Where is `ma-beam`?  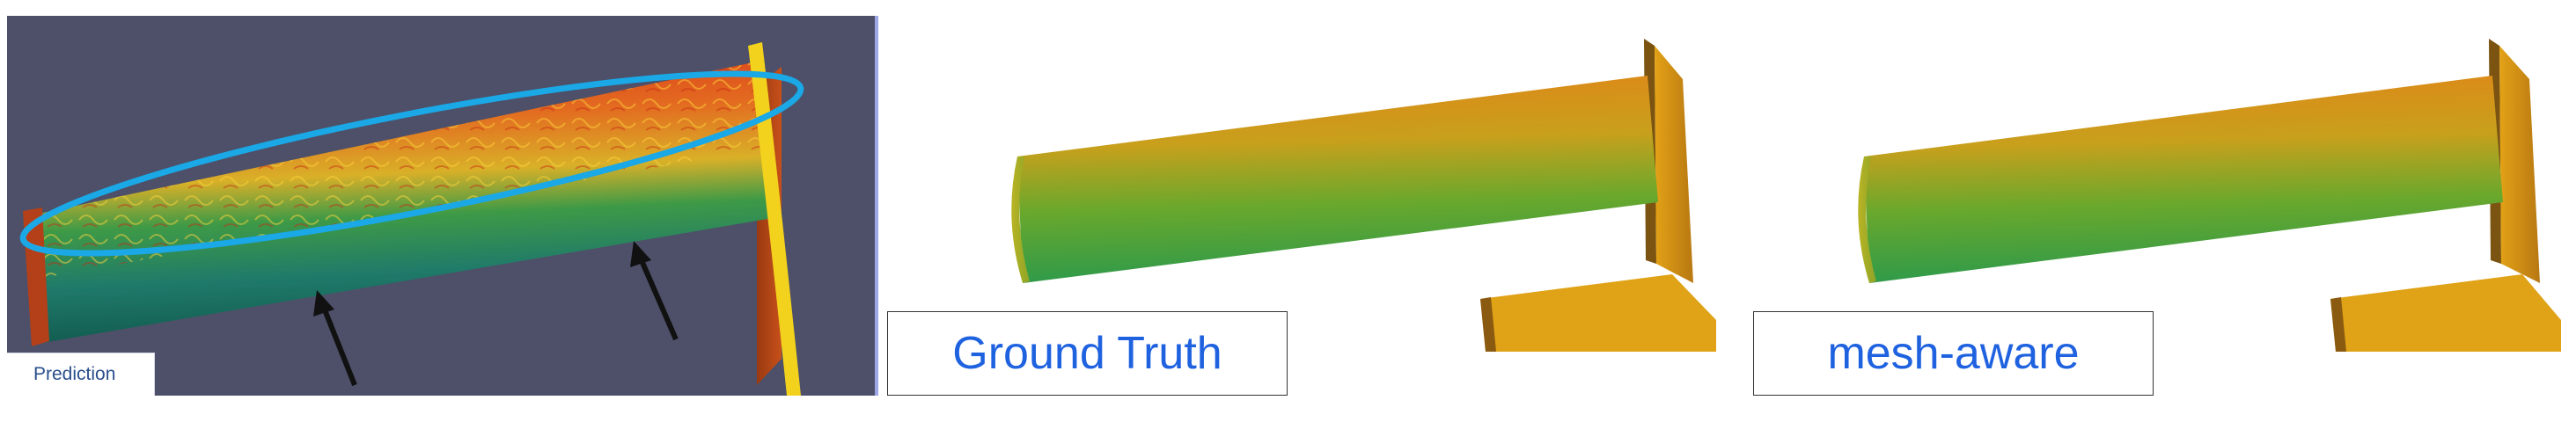 ma-beam is located at coordinates (2183, 179).